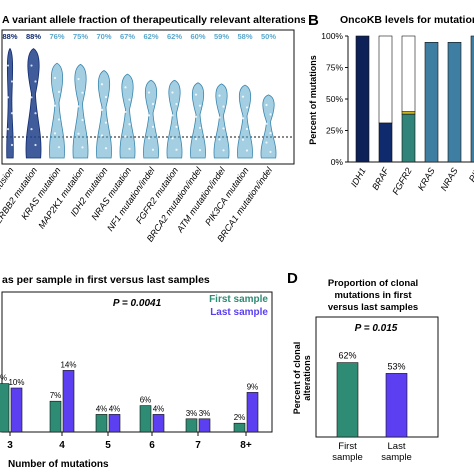 The height and width of the screenshot is (474, 474). What do you see at coordinates (198, 445) in the screenshot?
I see `x-category-label: 7` at bounding box center [198, 445].